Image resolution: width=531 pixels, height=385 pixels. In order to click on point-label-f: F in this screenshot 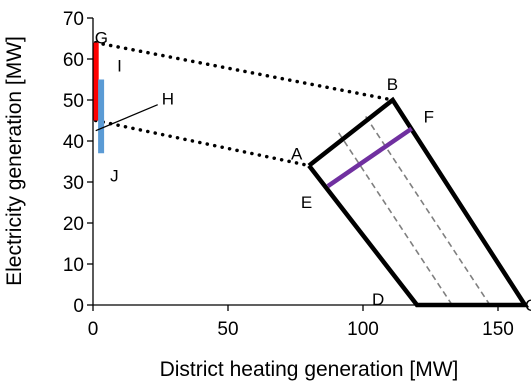, I will do `click(429, 117)`.